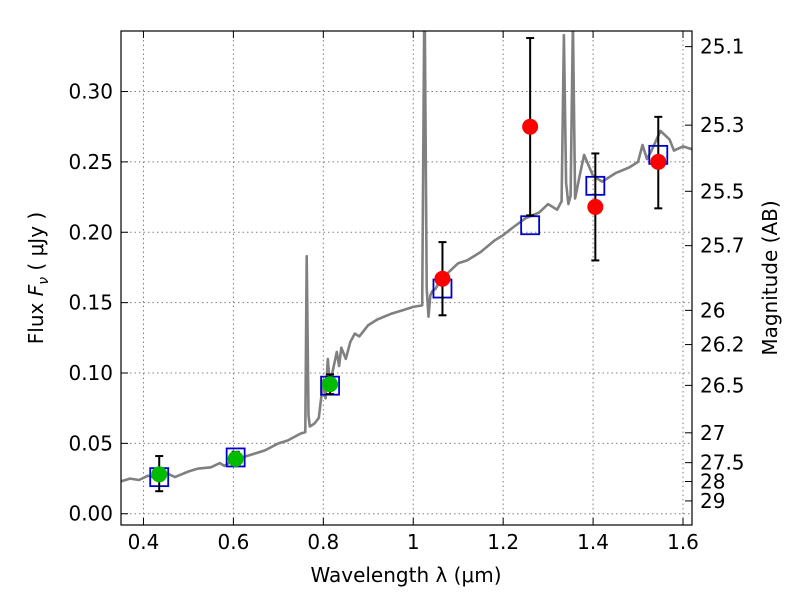 The height and width of the screenshot is (600, 800). I want to click on right-y-tick-label: 25.1, so click(722, 47).